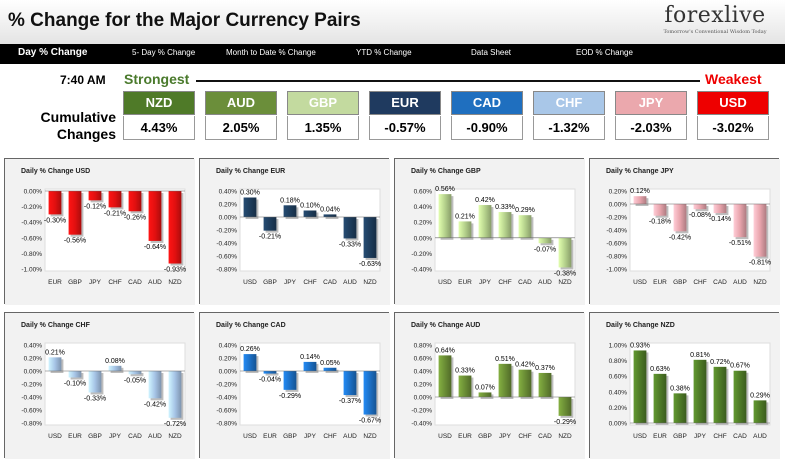  Describe the element at coordinates (55, 171) in the screenshot. I see `chart-title: Daily % Change USD` at that location.